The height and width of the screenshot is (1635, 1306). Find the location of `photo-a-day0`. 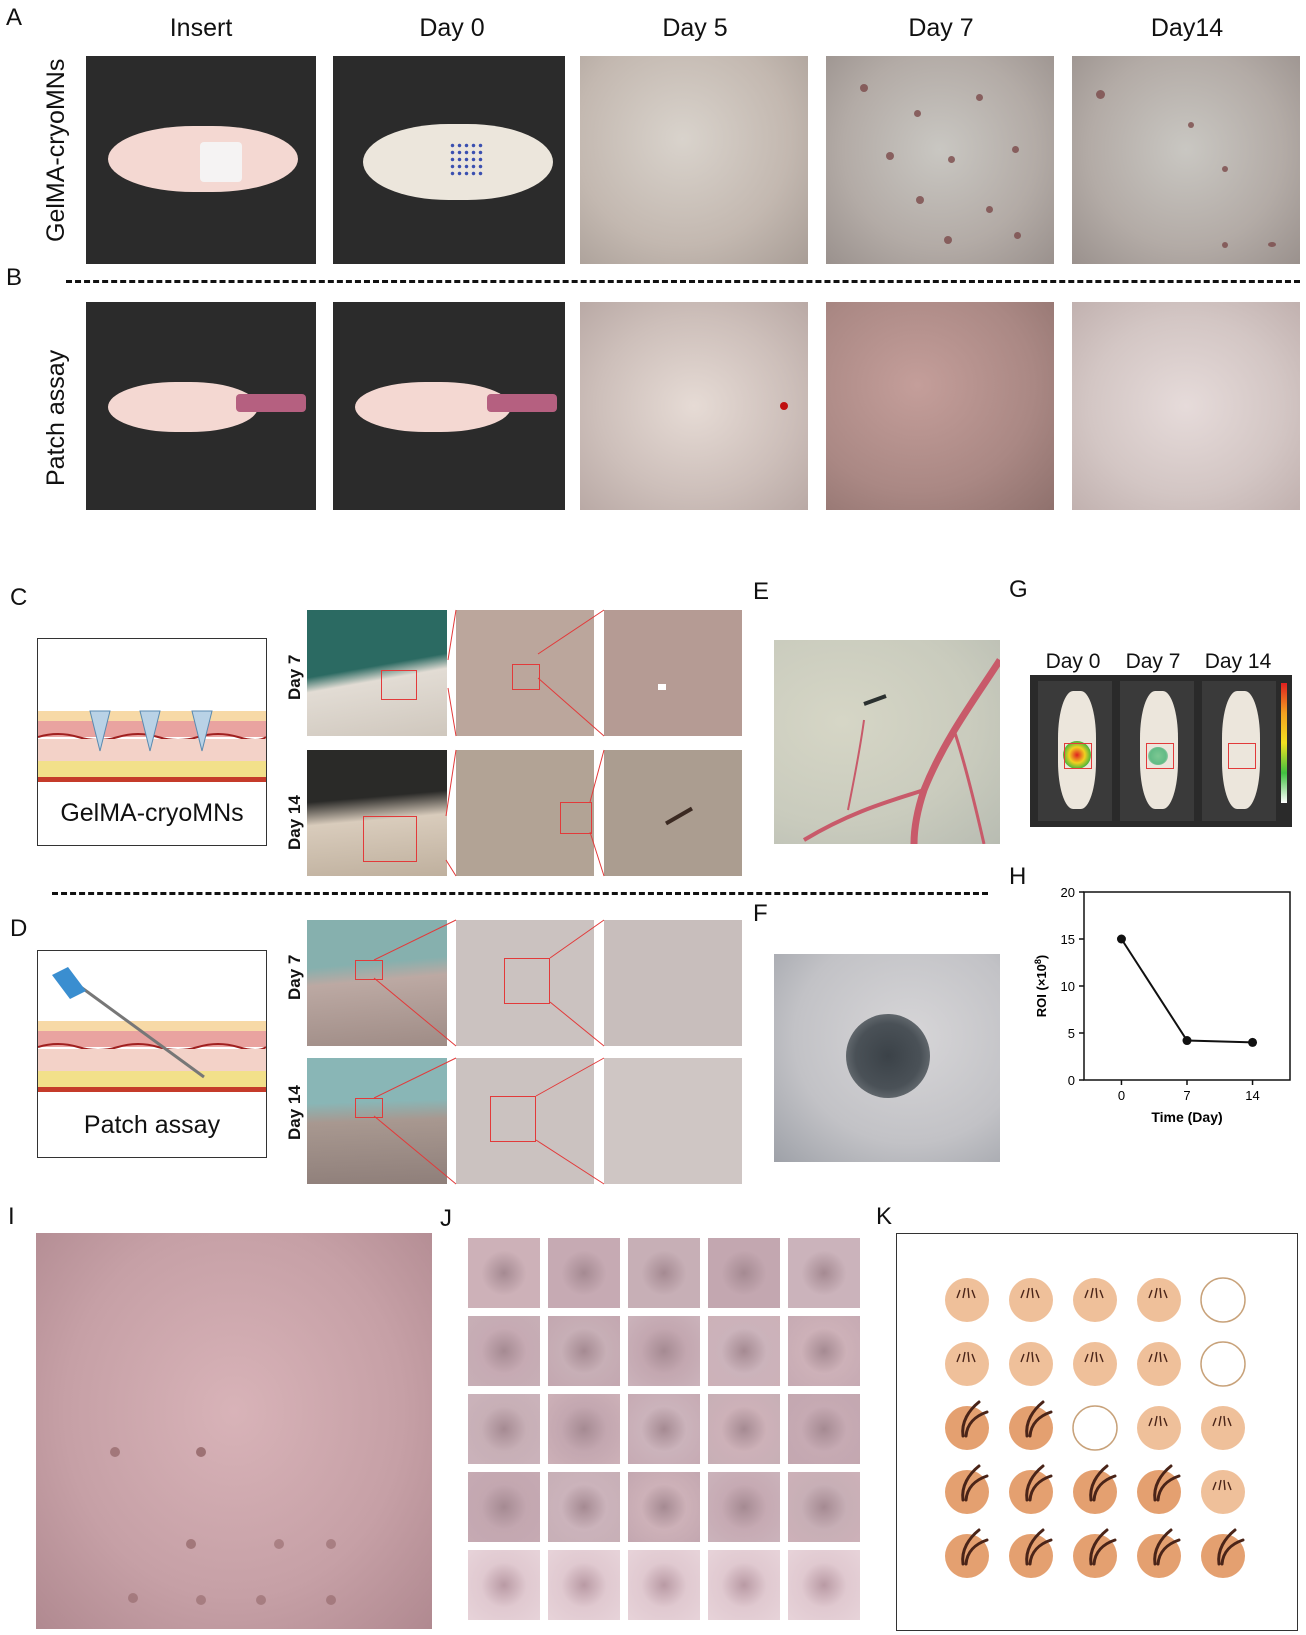

photo-a-day0 is located at coordinates (449, 160).